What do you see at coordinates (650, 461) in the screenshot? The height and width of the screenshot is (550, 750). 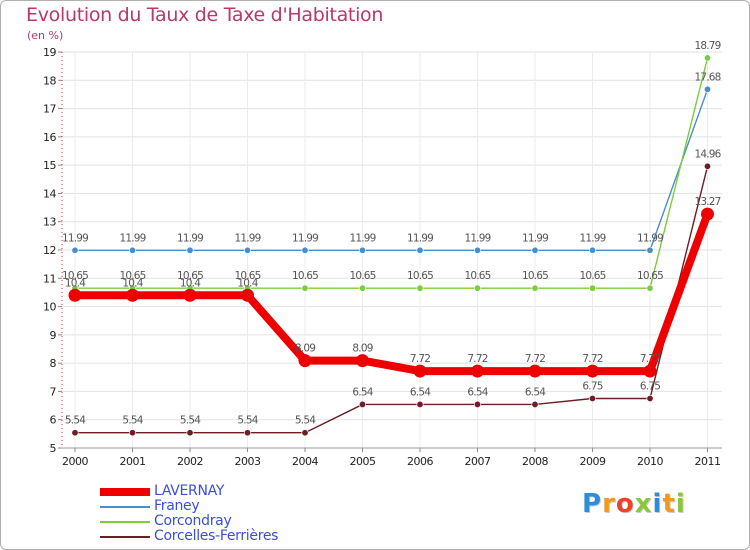 I see `x-tick-label: 2010` at bounding box center [650, 461].